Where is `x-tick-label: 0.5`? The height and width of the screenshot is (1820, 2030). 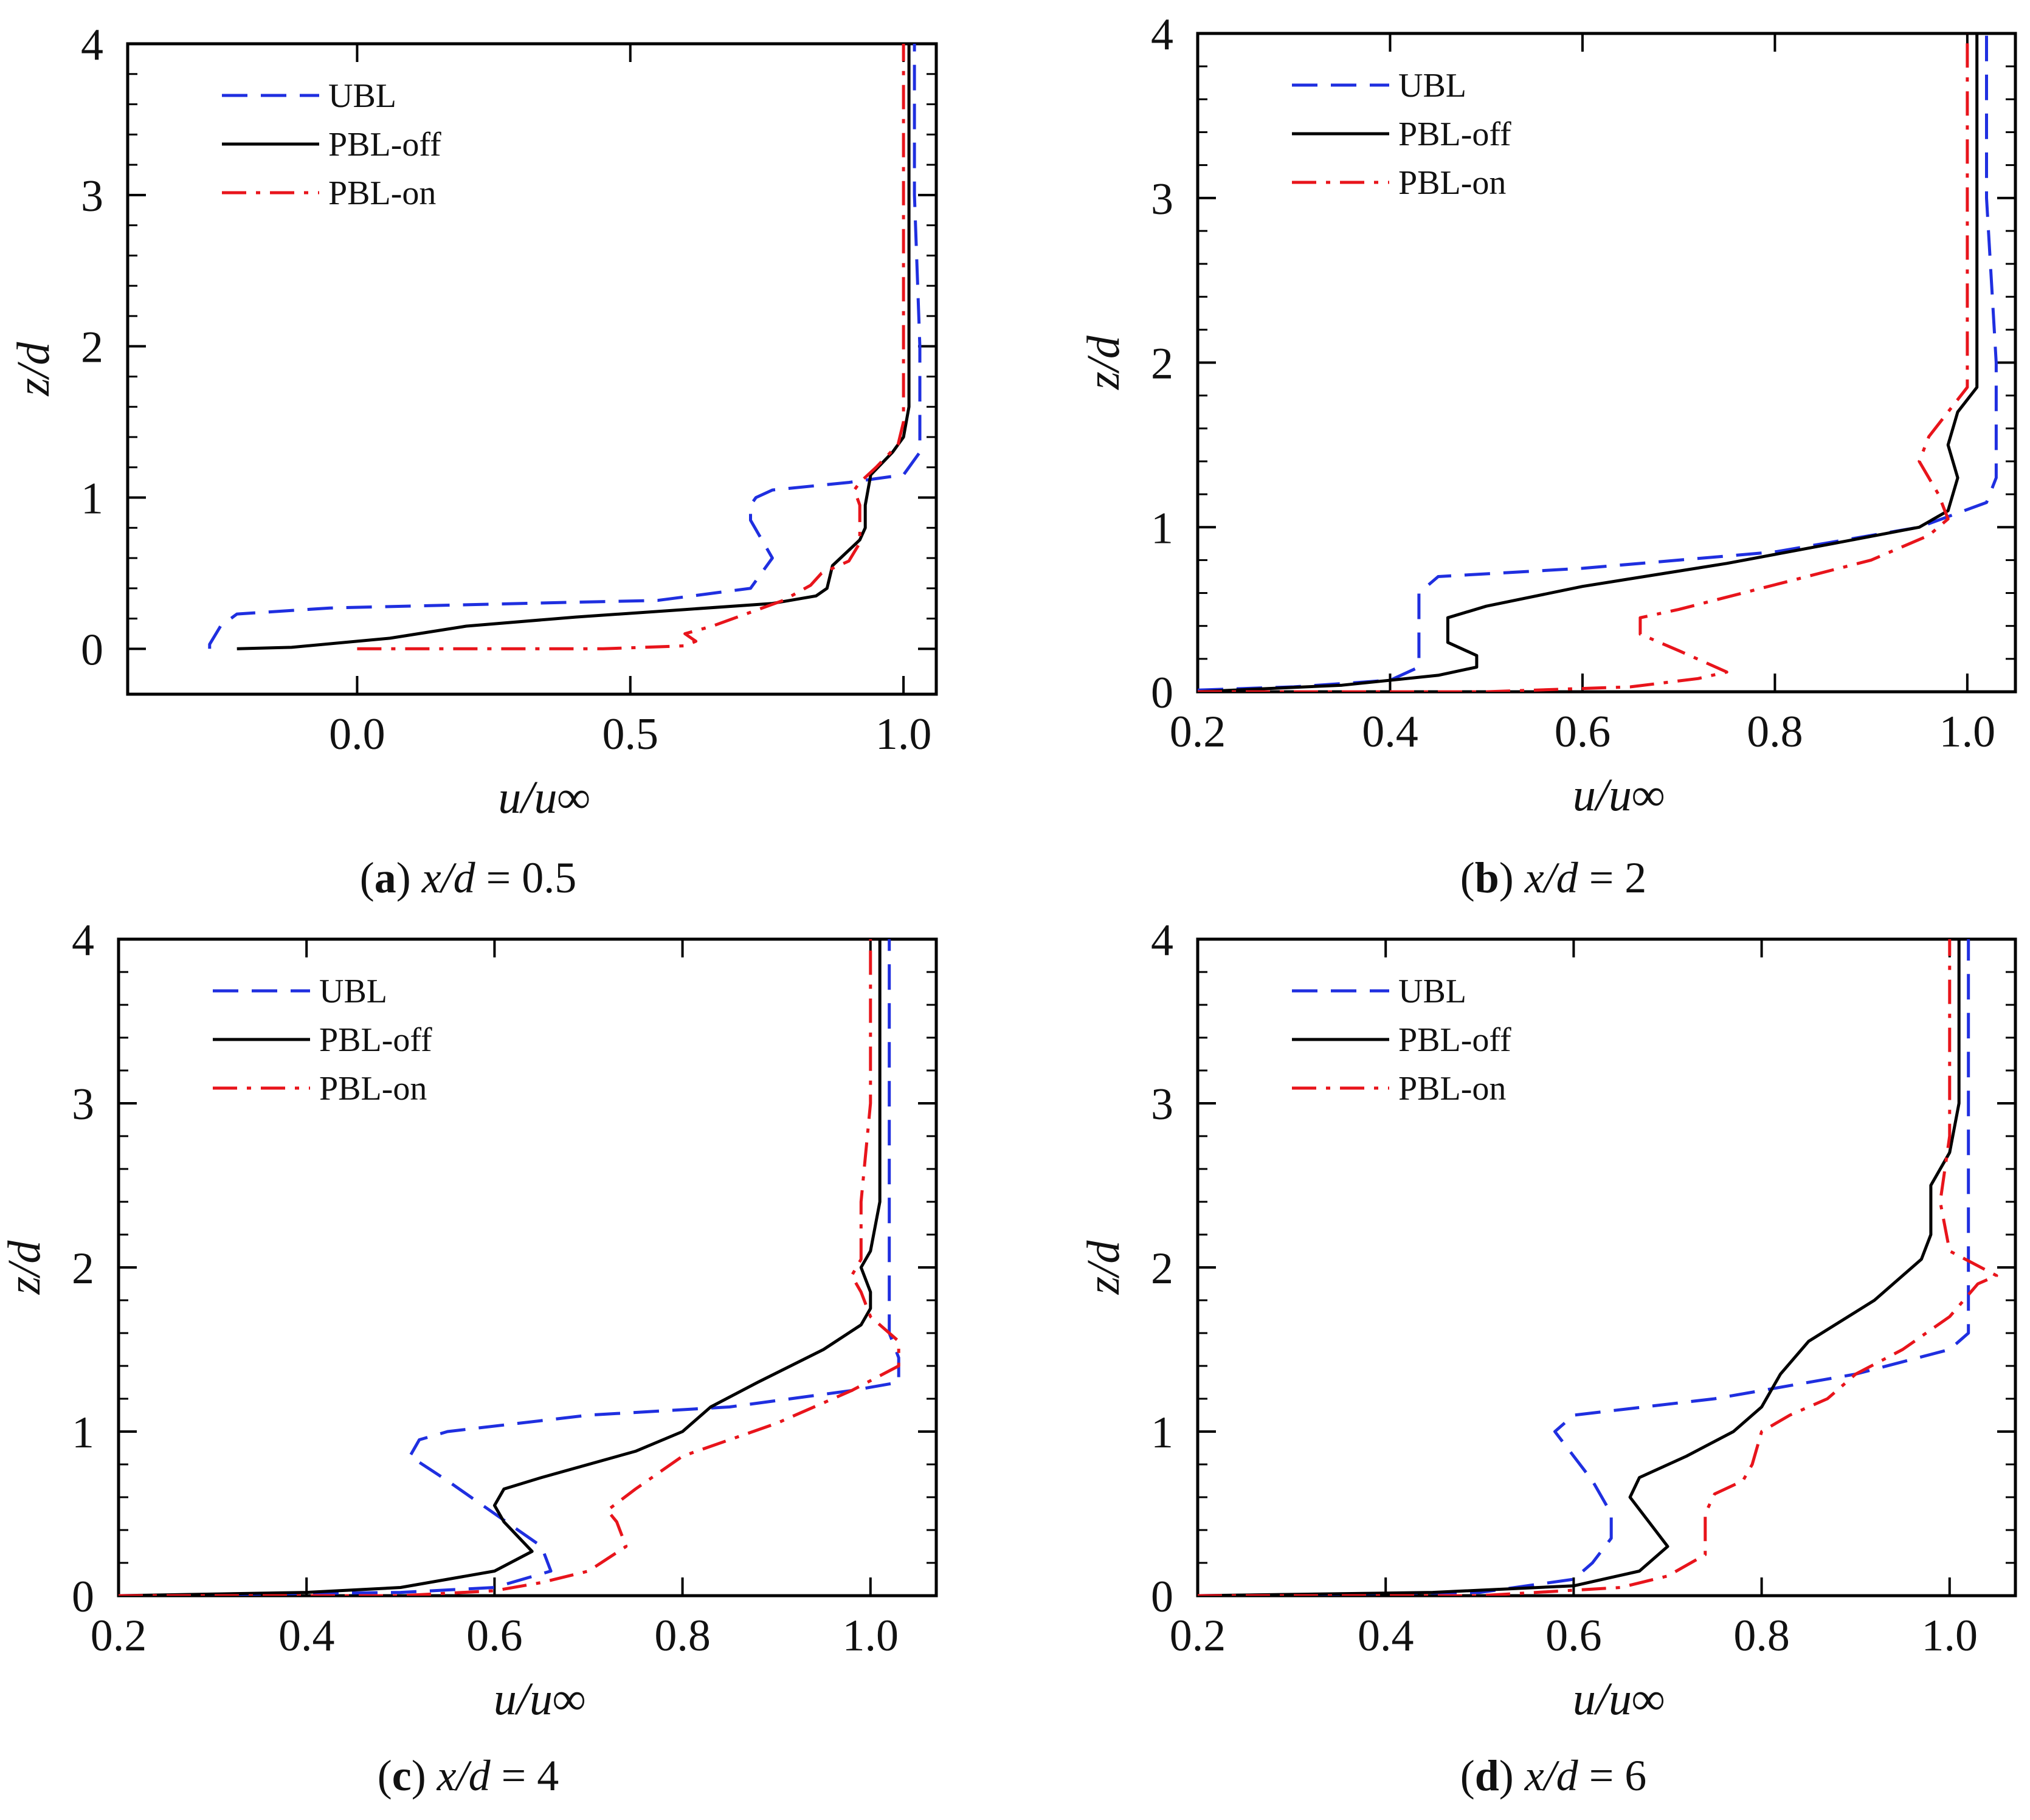 x-tick-label: 0.5 is located at coordinates (630, 734).